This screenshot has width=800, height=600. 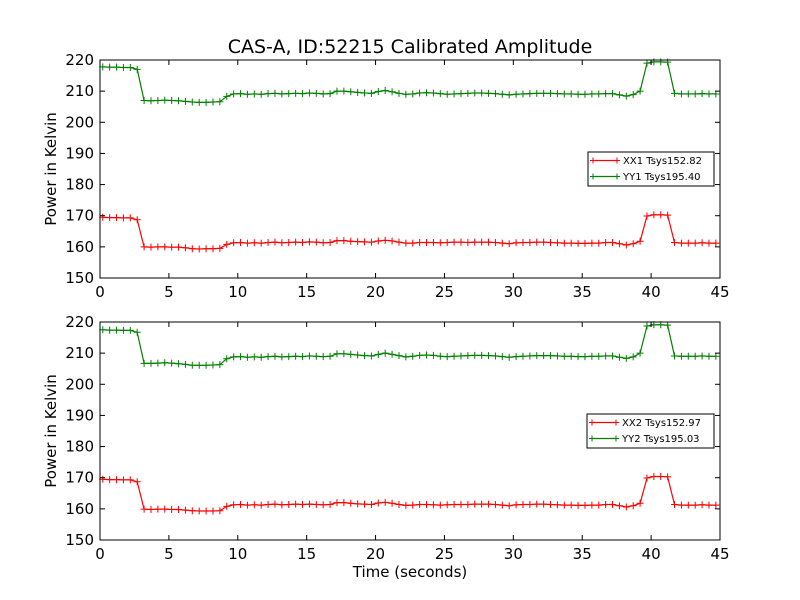 I want to click on top-x-tick-label: 0, so click(x=100, y=292).